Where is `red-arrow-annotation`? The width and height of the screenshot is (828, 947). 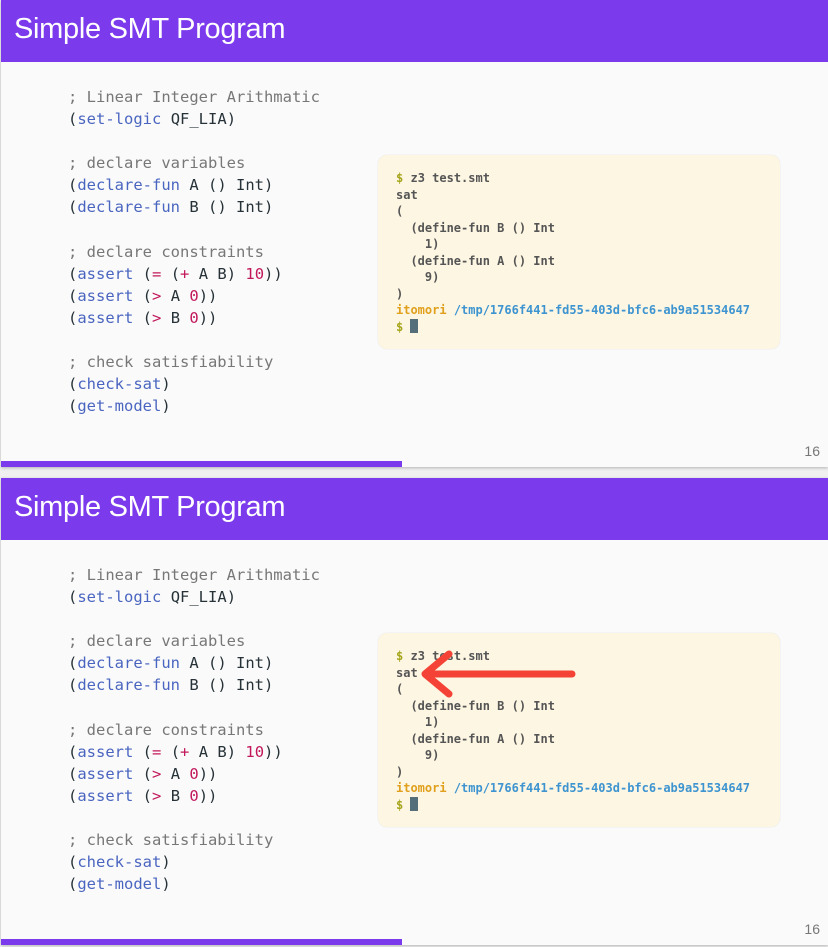 red-arrow-annotation is located at coordinates (498, 674).